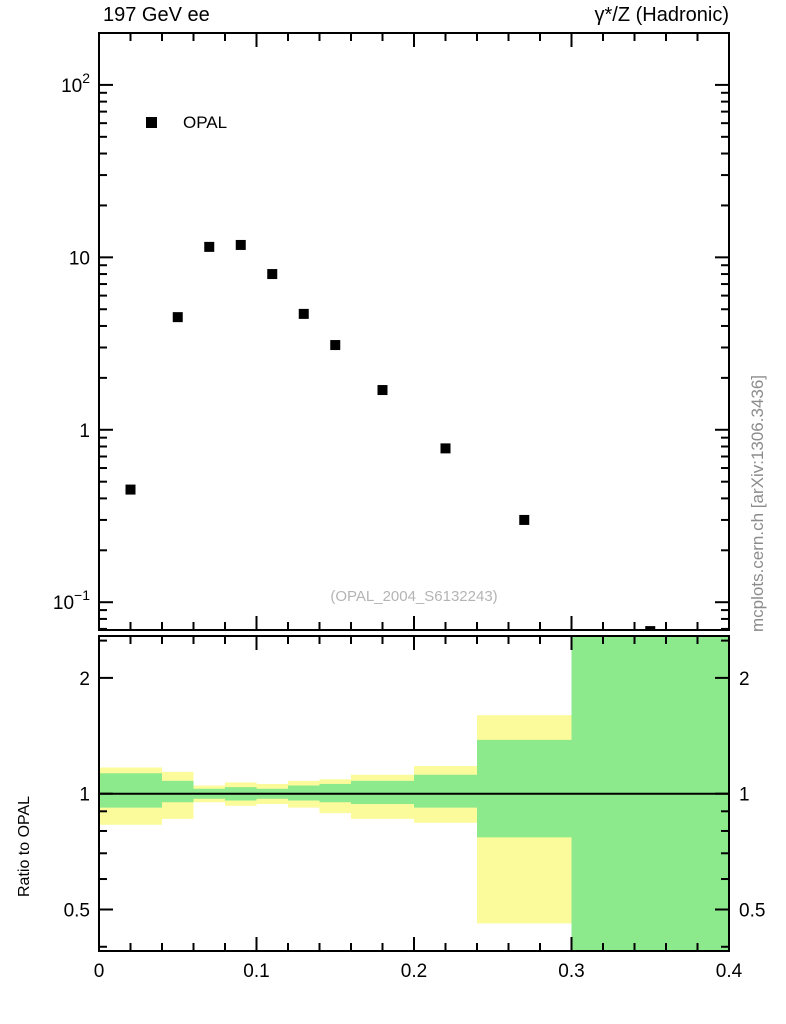  Describe the element at coordinates (75, 83) in the screenshot. I see `y-tick-label: 10²` at that location.